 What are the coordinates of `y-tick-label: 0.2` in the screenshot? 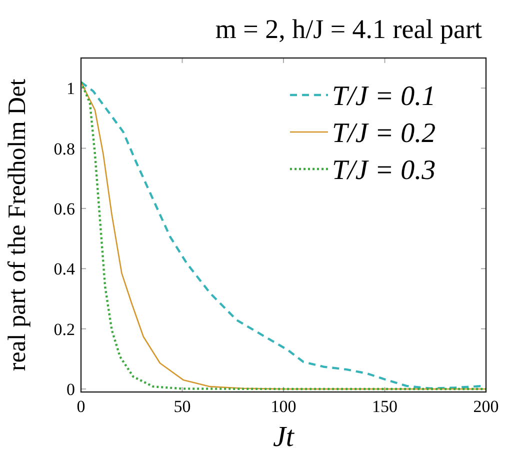 It's located at (64, 329).